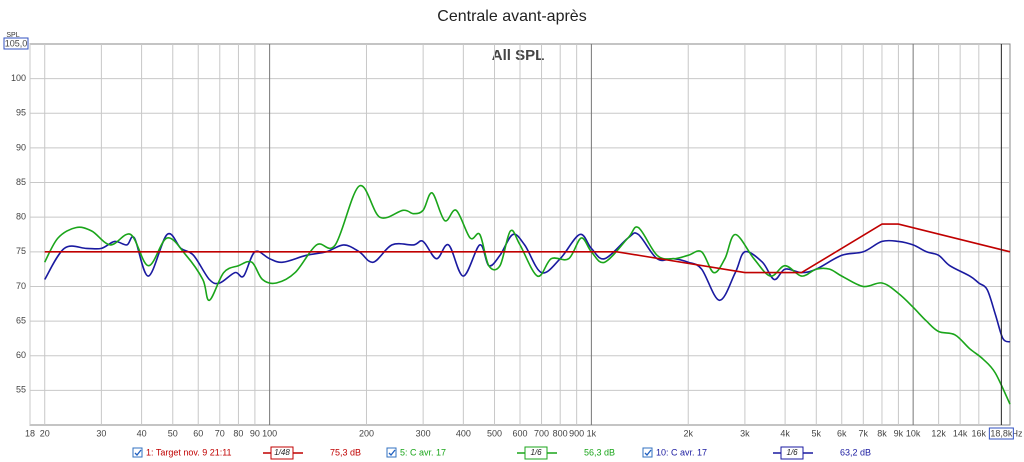 The height and width of the screenshot is (462, 1024). What do you see at coordinates (21, 113) in the screenshot?
I see `y-tick-label: 95` at bounding box center [21, 113].